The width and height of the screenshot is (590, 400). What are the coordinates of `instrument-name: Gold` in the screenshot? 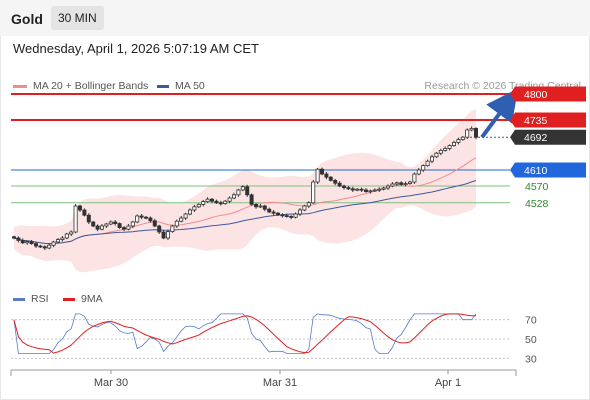 It's located at (27, 19).